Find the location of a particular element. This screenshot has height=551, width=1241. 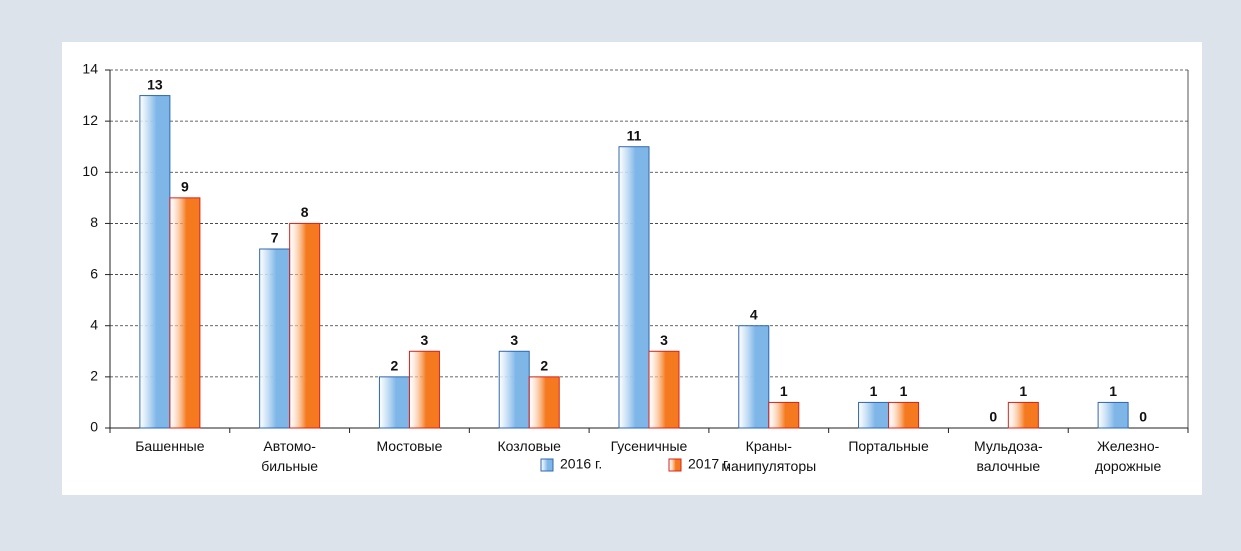

x-tick-label: Железно- дорожные is located at coordinates (1128, 456).